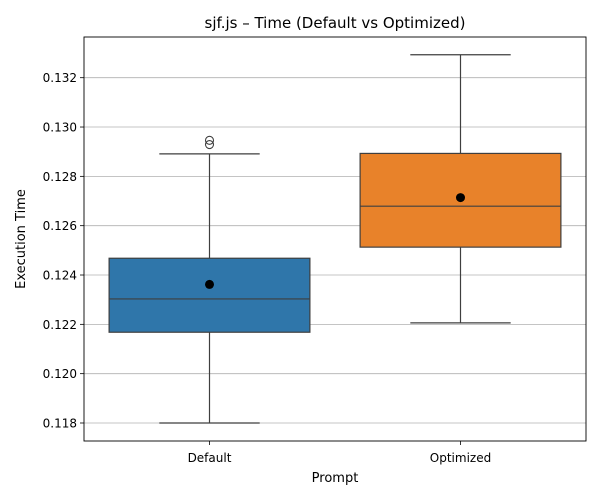 Image resolution: width=600 pixels, height=504 pixels. What do you see at coordinates (60, 423) in the screenshot?
I see `y-tick-label: 0.118` at bounding box center [60, 423].